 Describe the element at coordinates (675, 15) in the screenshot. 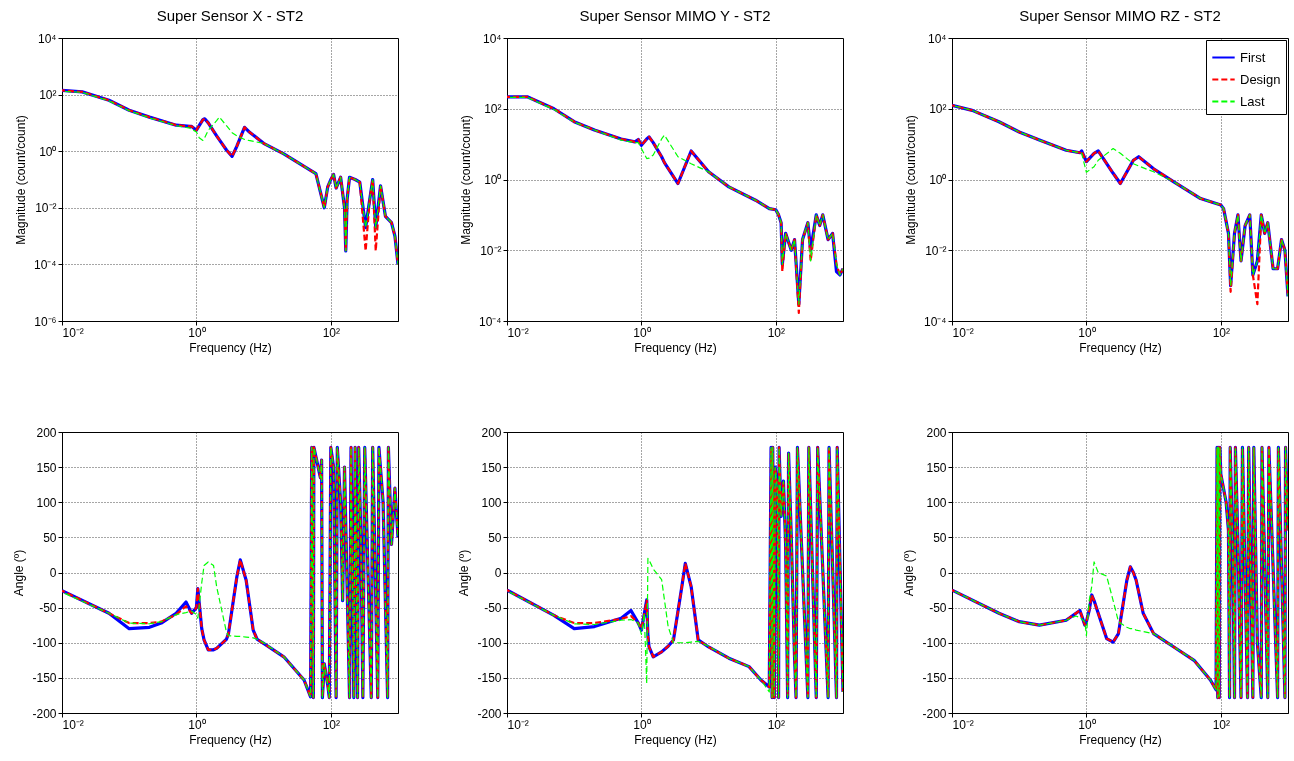

I see `chart-title: Super Sensor MIMO Y - ST2` at that location.